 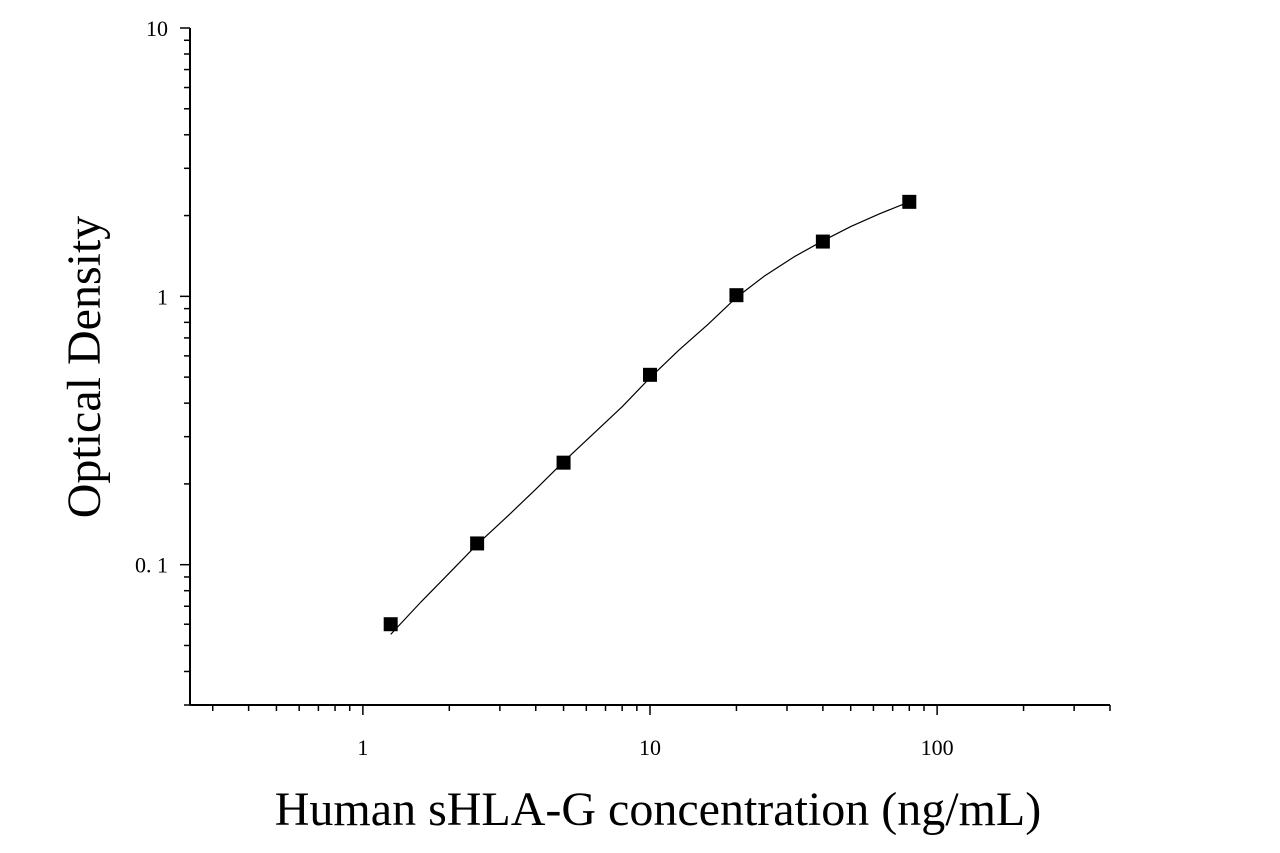 I want to click on y-tick-label: 10, so click(x=157, y=28).